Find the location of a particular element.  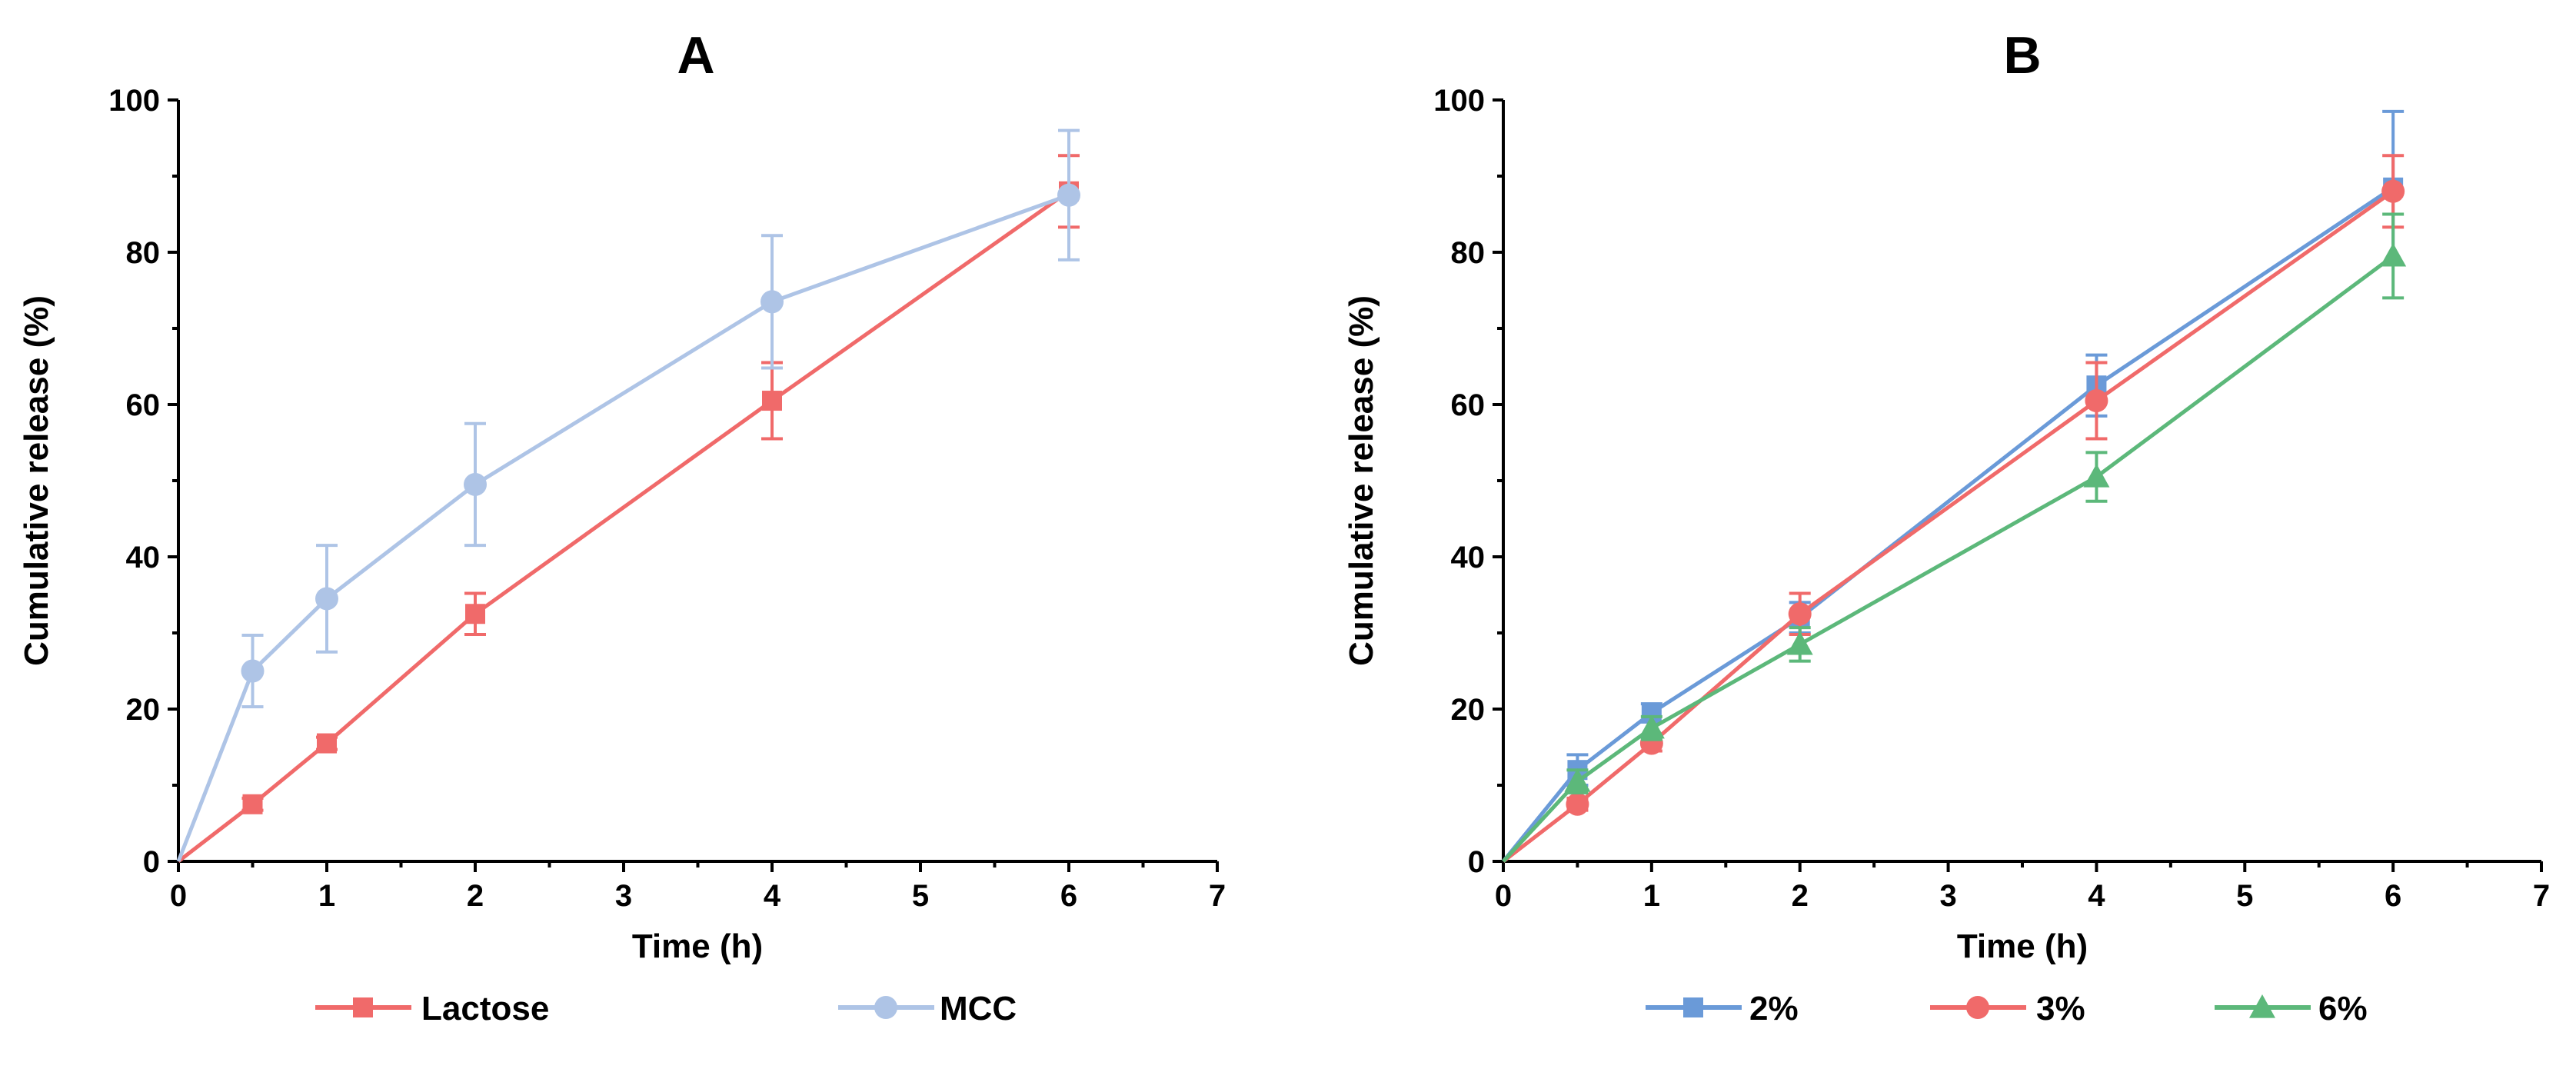

legend-label: 6% is located at coordinates (2343, 1008).